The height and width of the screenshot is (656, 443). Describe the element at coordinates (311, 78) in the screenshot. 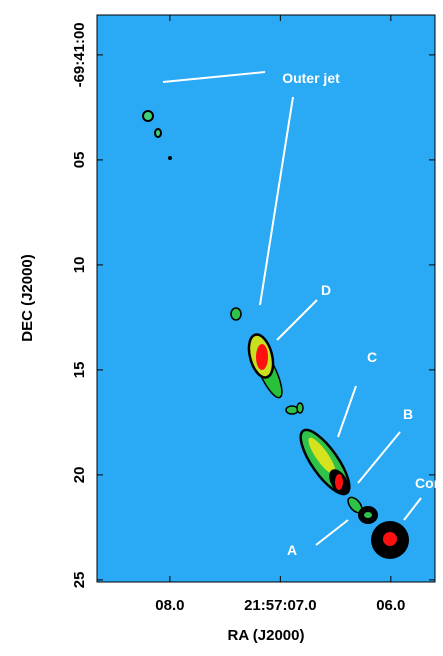

I see `annotation: Outer jet` at that location.